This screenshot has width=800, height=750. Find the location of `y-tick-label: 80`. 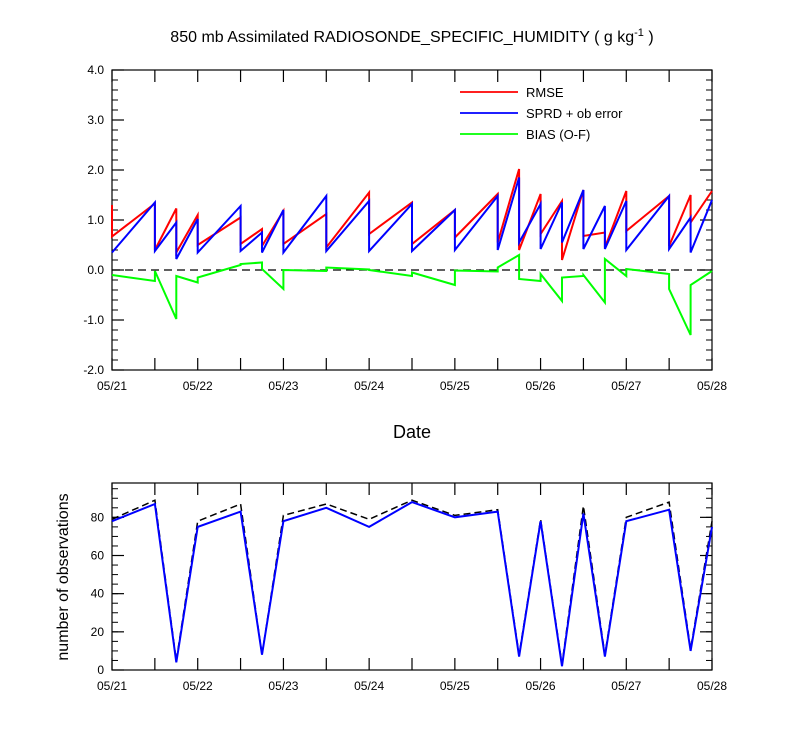

y-tick-label: 80 is located at coordinates (98, 517).